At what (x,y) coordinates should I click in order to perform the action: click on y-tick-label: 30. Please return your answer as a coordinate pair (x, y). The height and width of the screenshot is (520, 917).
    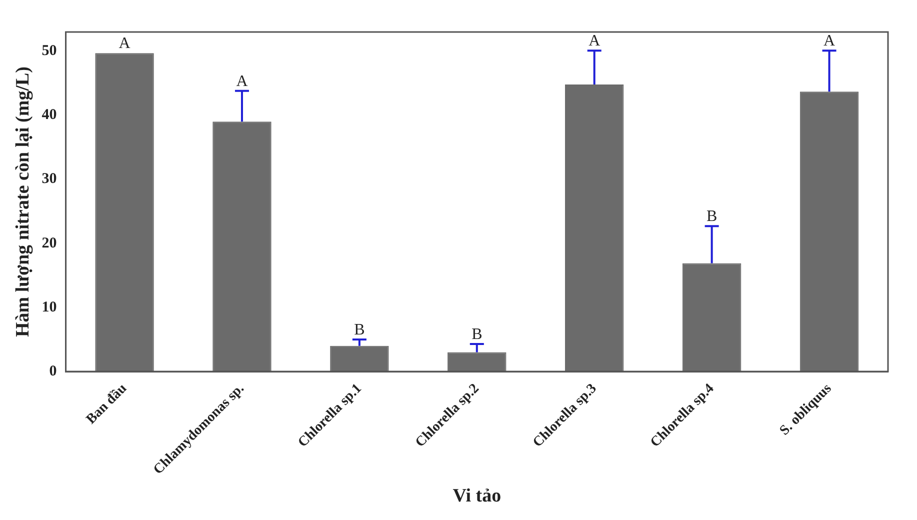
    Looking at the image, I should click on (49, 179).